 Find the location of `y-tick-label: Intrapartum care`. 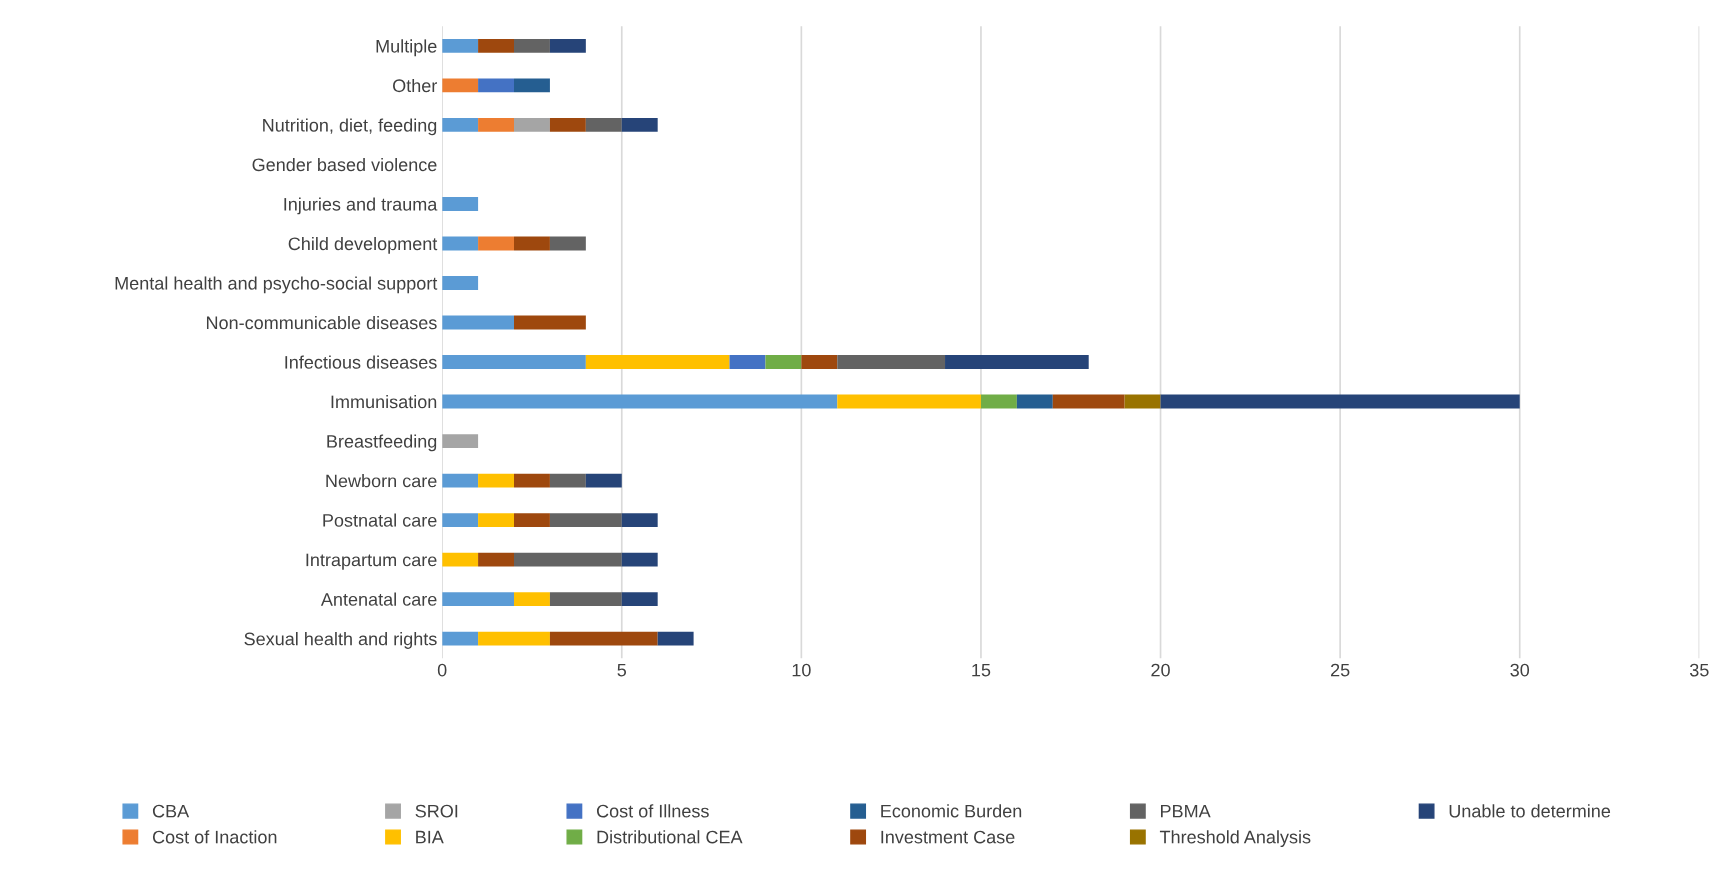

y-tick-label: Intrapartum care is located at coordinates (371, 561).